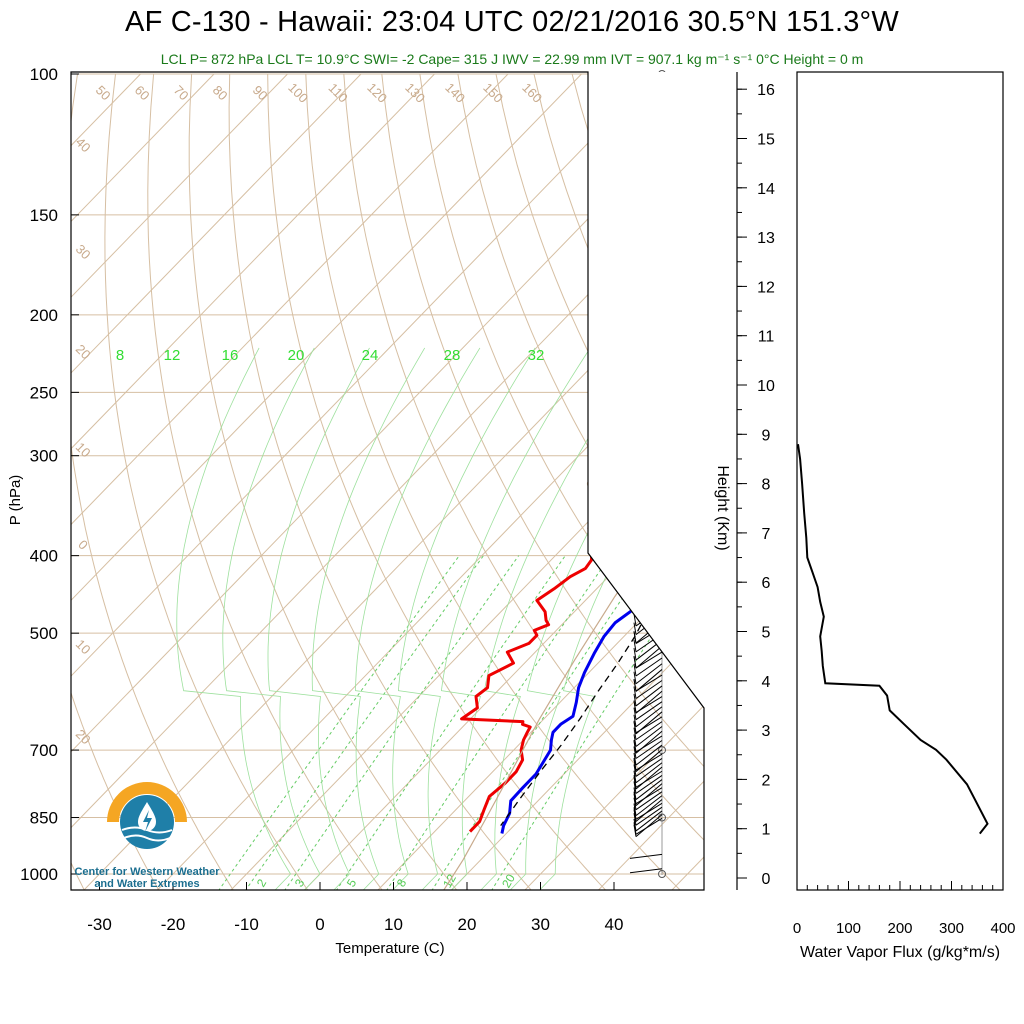  Describe the element at coordinates (493, 93) in the screenshot. I see `dry-adiabat-label: 150` at that location.